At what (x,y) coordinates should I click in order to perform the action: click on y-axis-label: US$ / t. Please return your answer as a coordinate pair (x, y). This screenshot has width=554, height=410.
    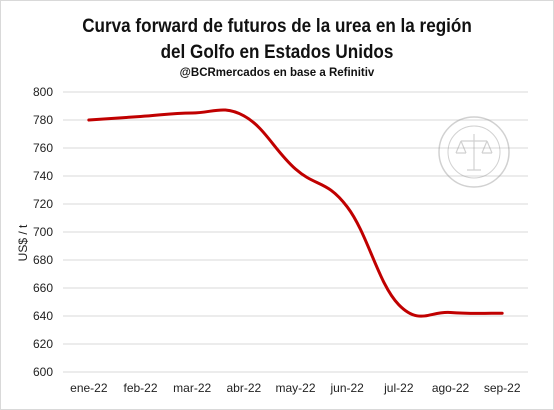
    Looking at the image, I should click on (23, 242).